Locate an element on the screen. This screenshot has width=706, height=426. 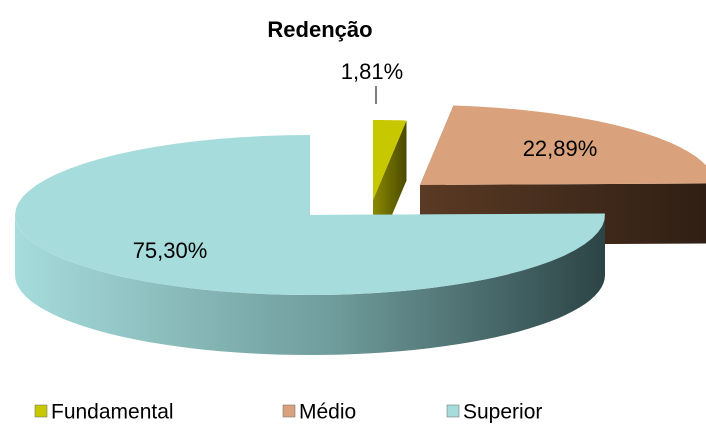
chart-title: Redenção is located at coordinates (319, 29).